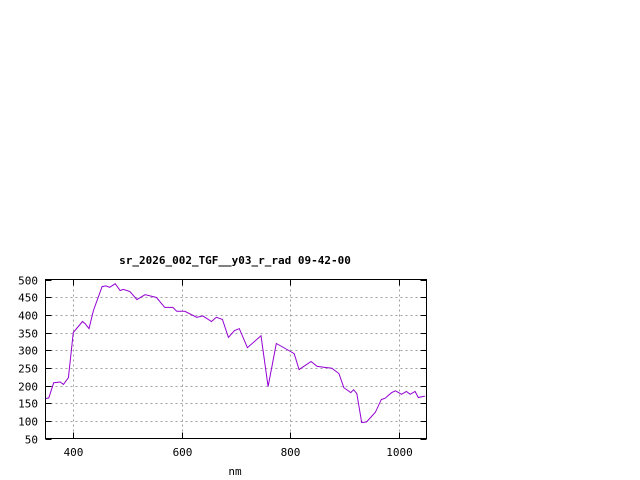 This screenshot has height=480, width=640. Describe the element at coordinates (235, 260) in the screenshot. I see `chart-title: sr_2026_002_TGF__y03_r_rad 09-42-00` at that location.